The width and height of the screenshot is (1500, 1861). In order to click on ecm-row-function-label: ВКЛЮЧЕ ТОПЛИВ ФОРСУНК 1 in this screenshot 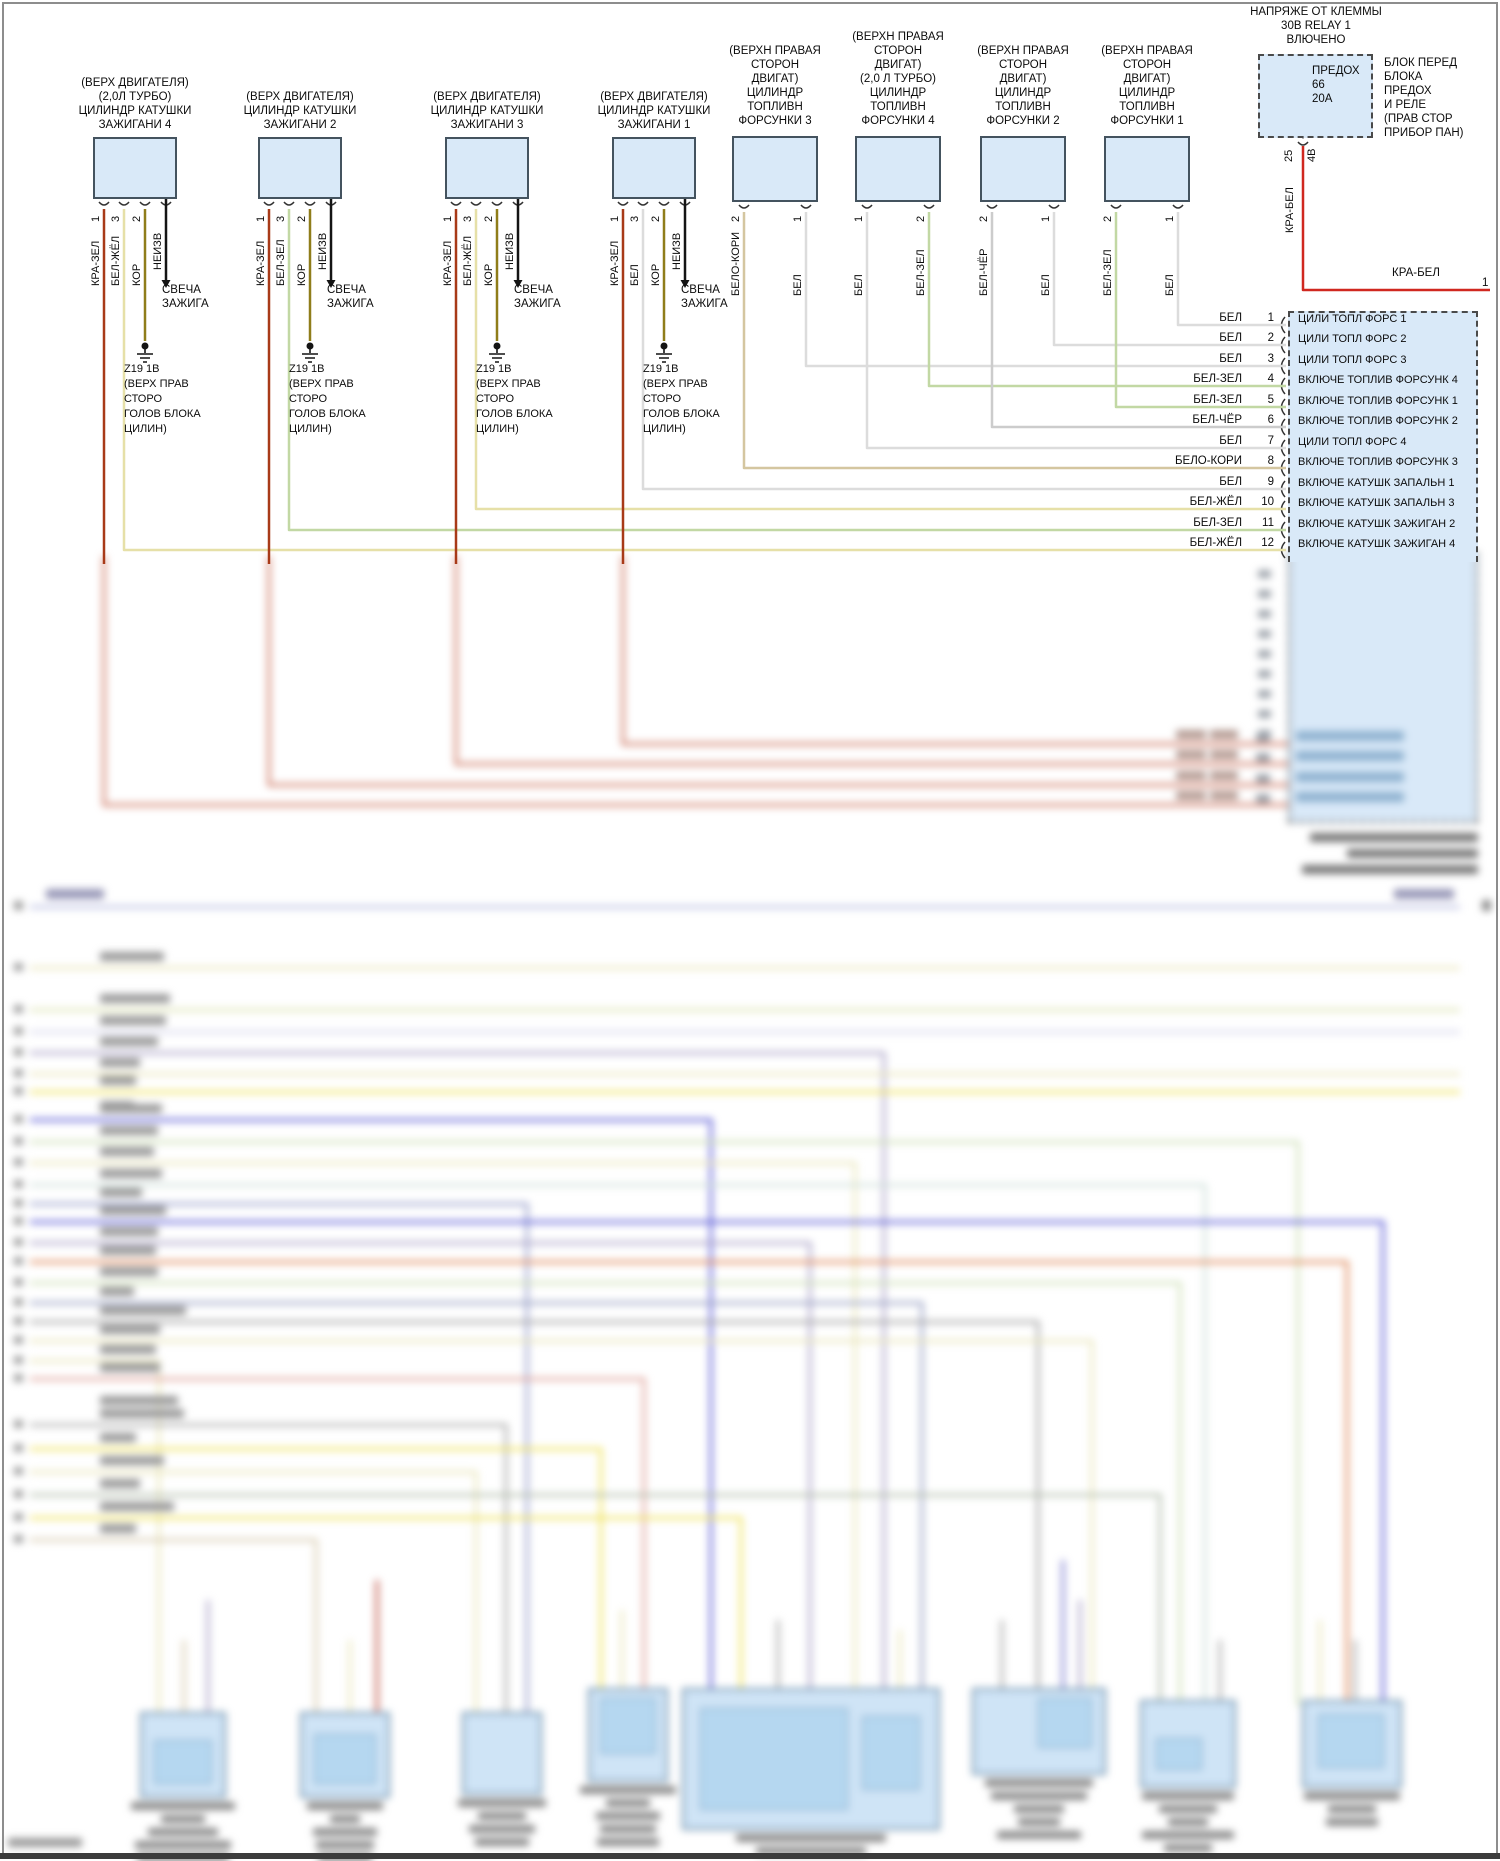, I will do `click(1378, 401)`.